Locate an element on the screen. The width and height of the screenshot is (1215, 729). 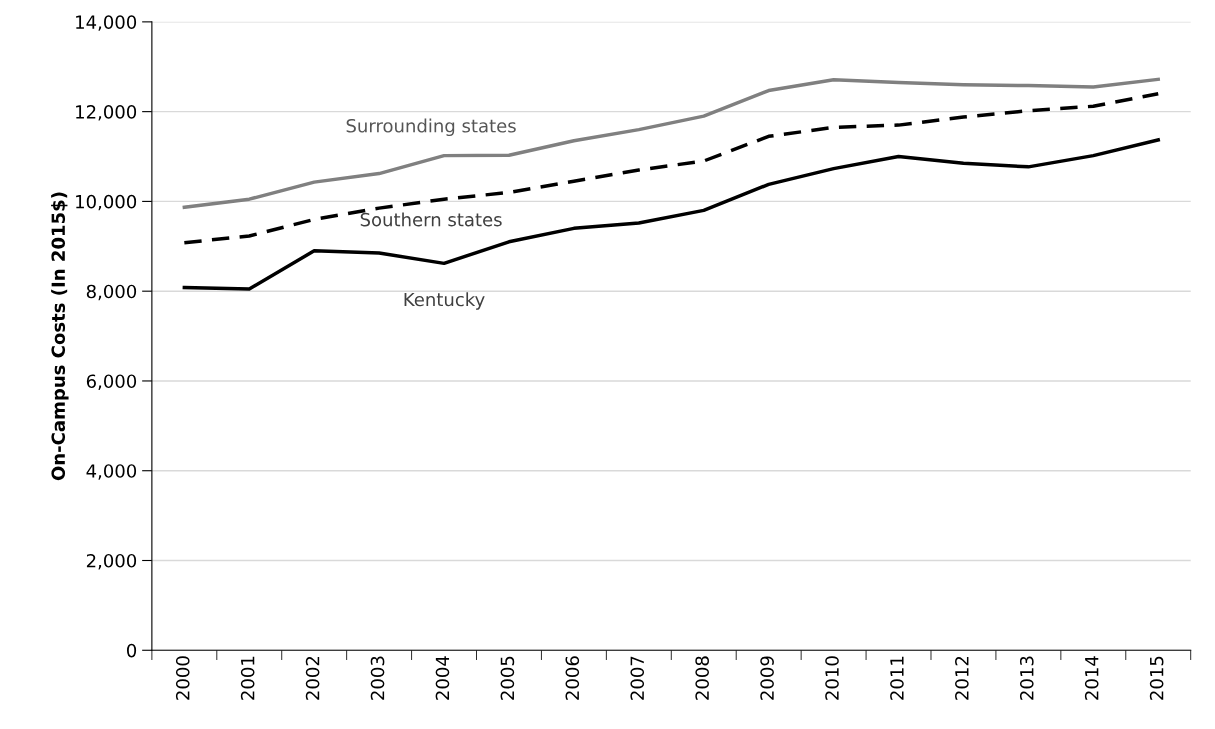
x-tick-label: 2012 is located at coordinates (962, 678).